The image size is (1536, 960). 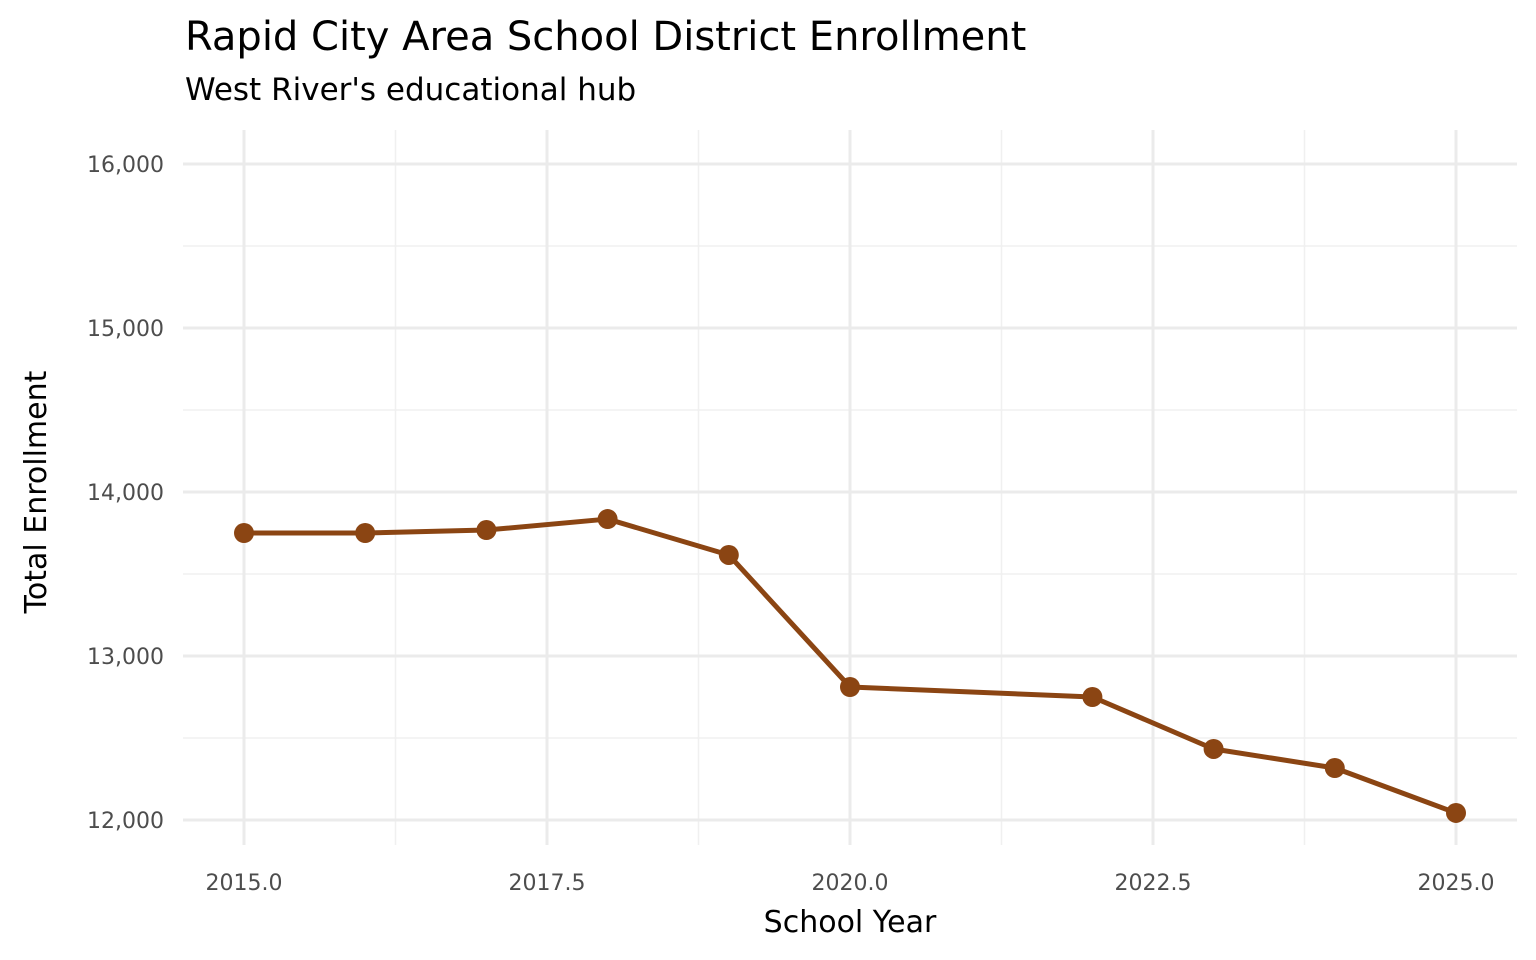 What do you see at coordinates (125, 821) in the screenshot?
I see `y-tick-label: 12,000` at bounding box center [125, 821].